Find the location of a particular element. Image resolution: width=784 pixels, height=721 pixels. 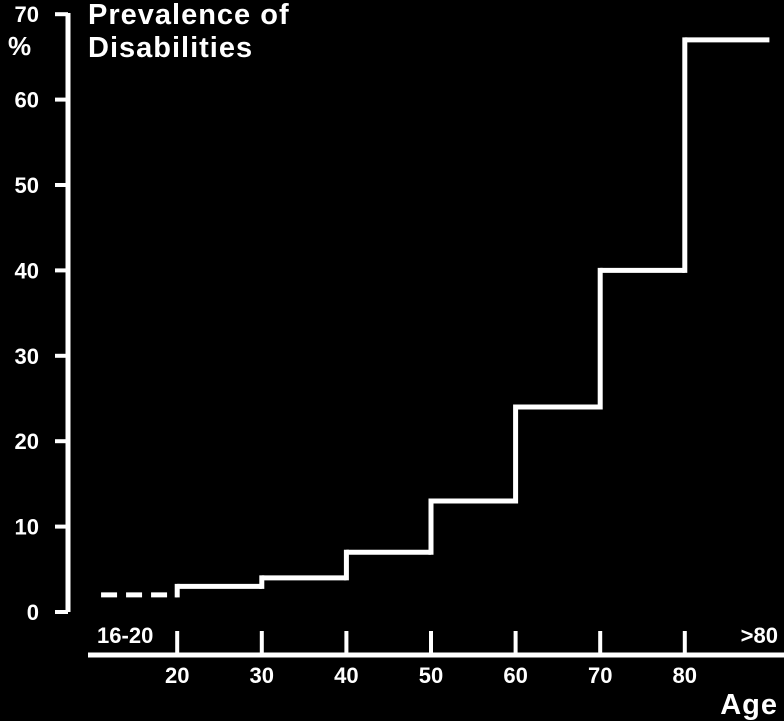

y-tick-label-20: 20 is located at coordinates (27, 441).